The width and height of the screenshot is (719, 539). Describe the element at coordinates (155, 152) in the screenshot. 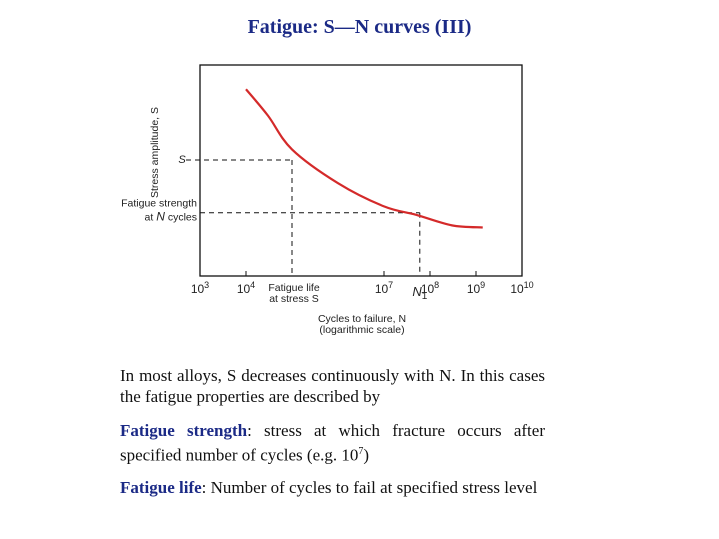

I see `y-axis-label: Stress amplitude, S` at that location.